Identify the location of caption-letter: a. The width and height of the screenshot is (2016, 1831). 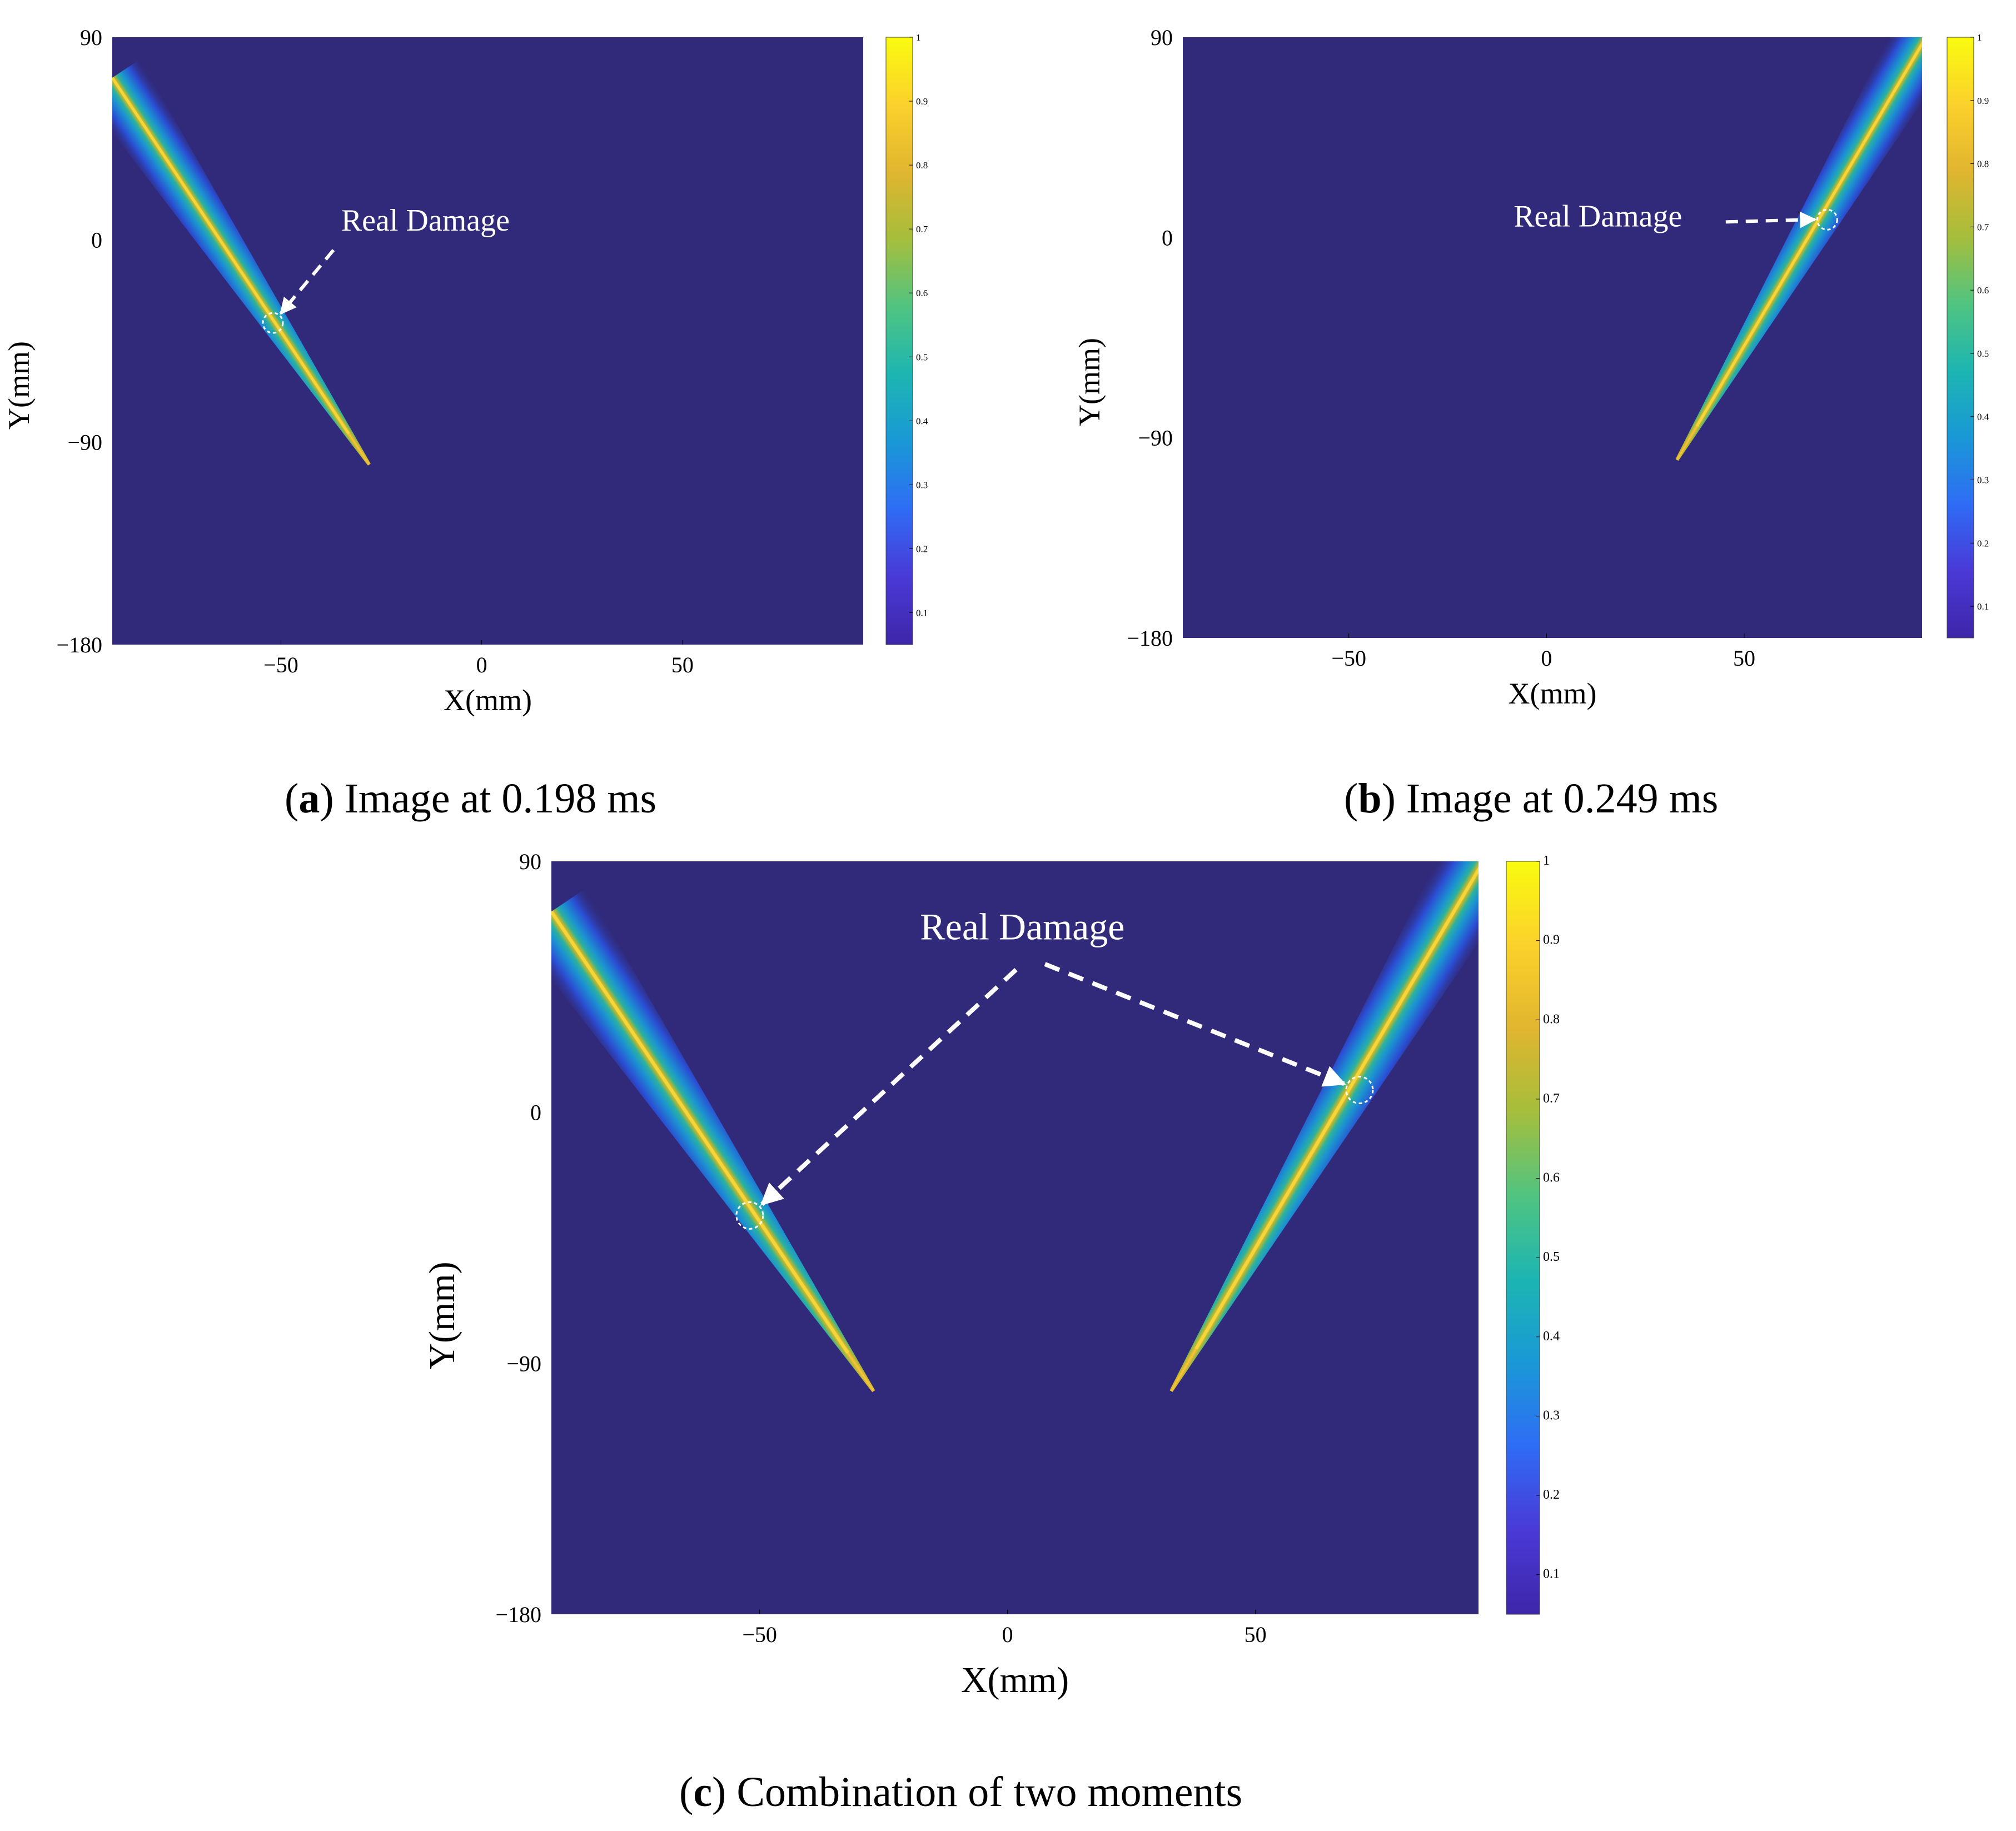
(309, 799).